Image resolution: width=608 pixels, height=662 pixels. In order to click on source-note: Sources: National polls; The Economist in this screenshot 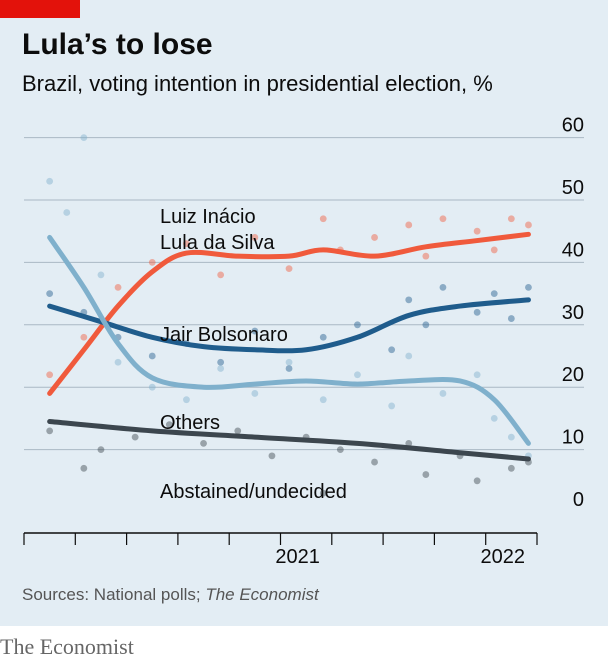, I will do `click(170, 595)`.